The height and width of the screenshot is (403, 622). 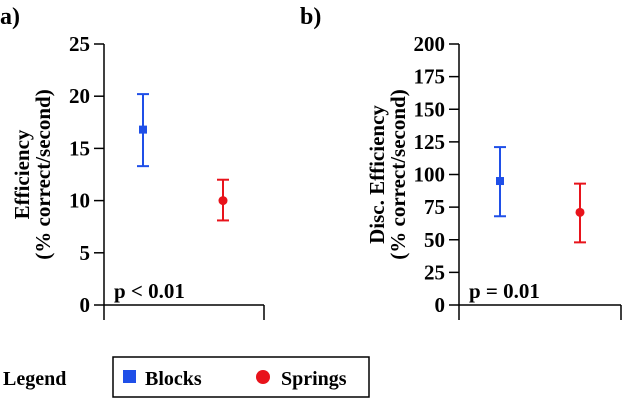 What do you see at coordinates (430, 142) in the screenshot?
I see `y-tick-label: 125` at bounding box center [430, 142].